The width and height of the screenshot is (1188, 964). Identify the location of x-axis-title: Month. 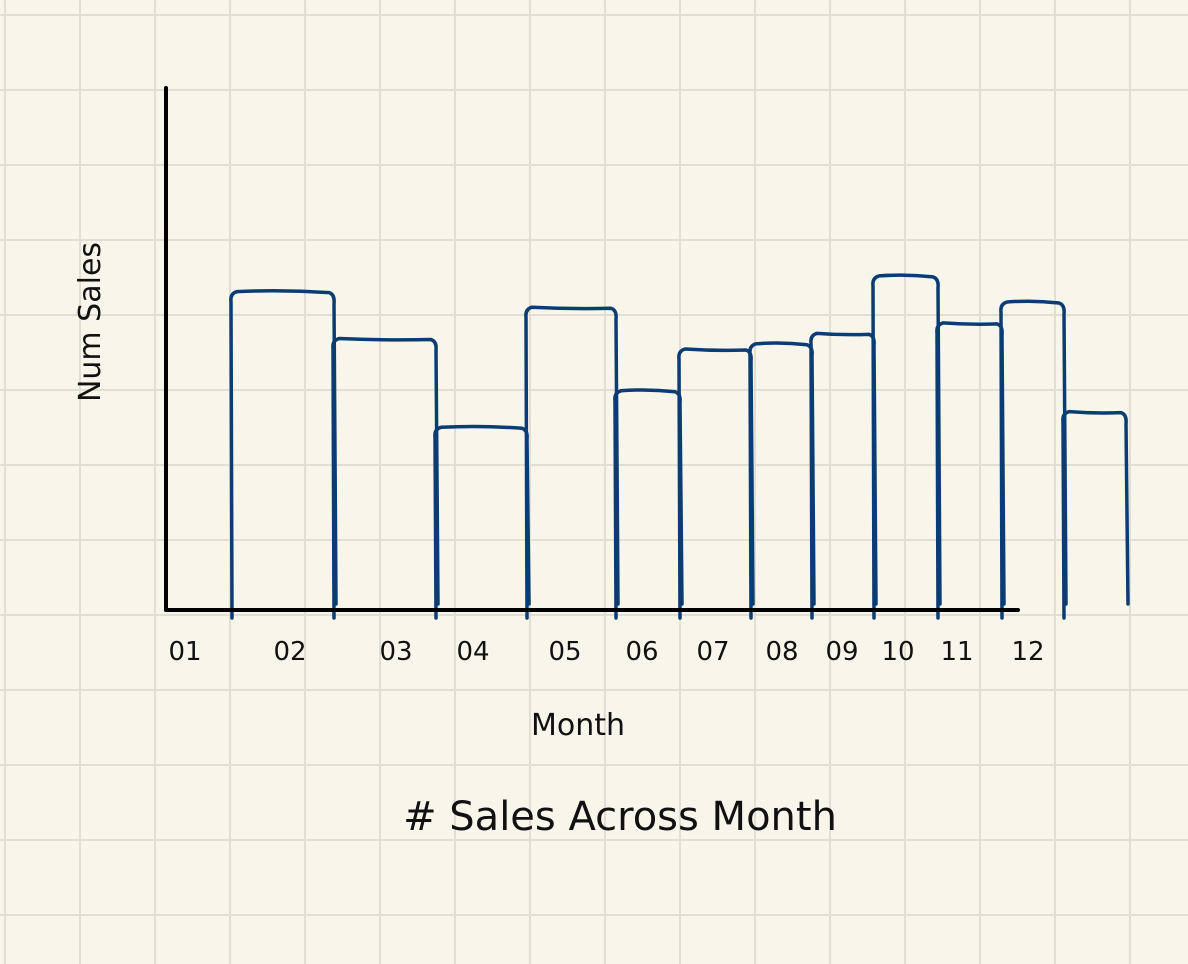
(578, 725).